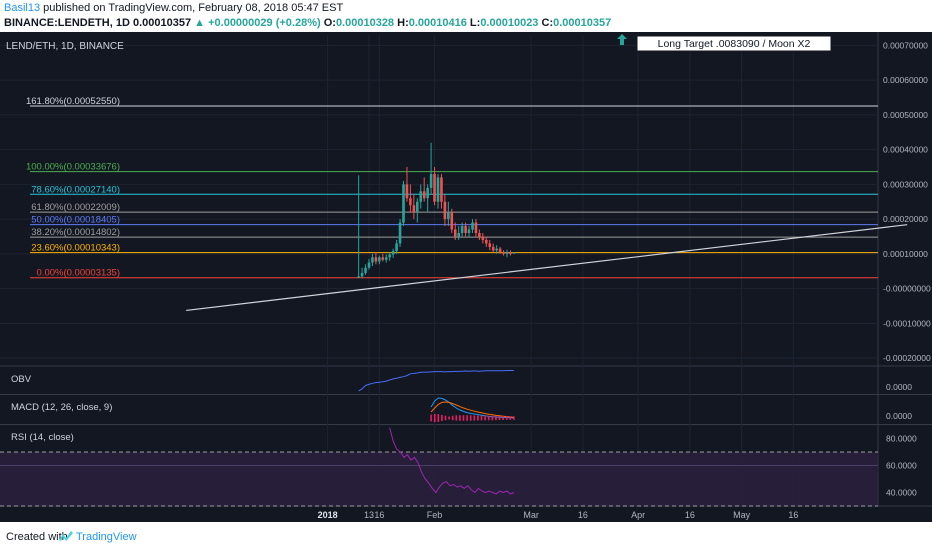 Image resolution: width=932 pixels, height=550 pixels. Describe the element at coordinates (67, 23) in the screenshot. I see `symbol-label: BINANCE:LENDETH, 1D` at that location.